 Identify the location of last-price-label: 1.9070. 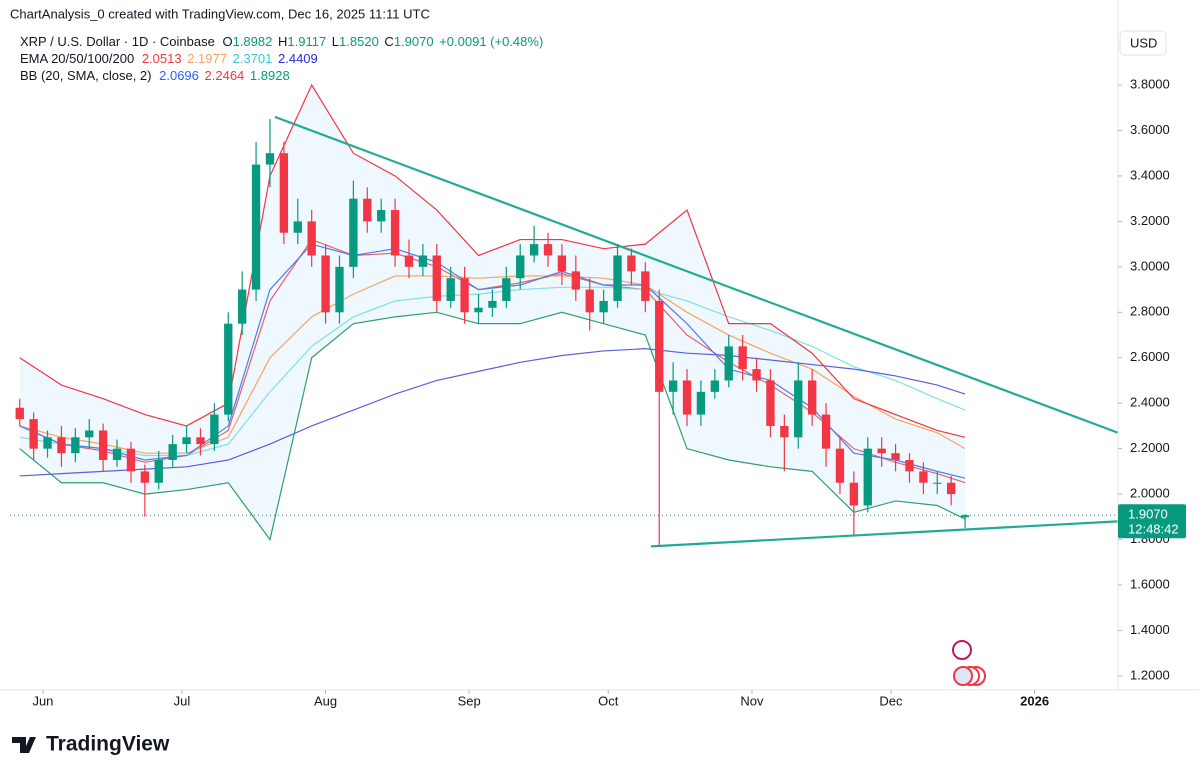
(1148, 514).